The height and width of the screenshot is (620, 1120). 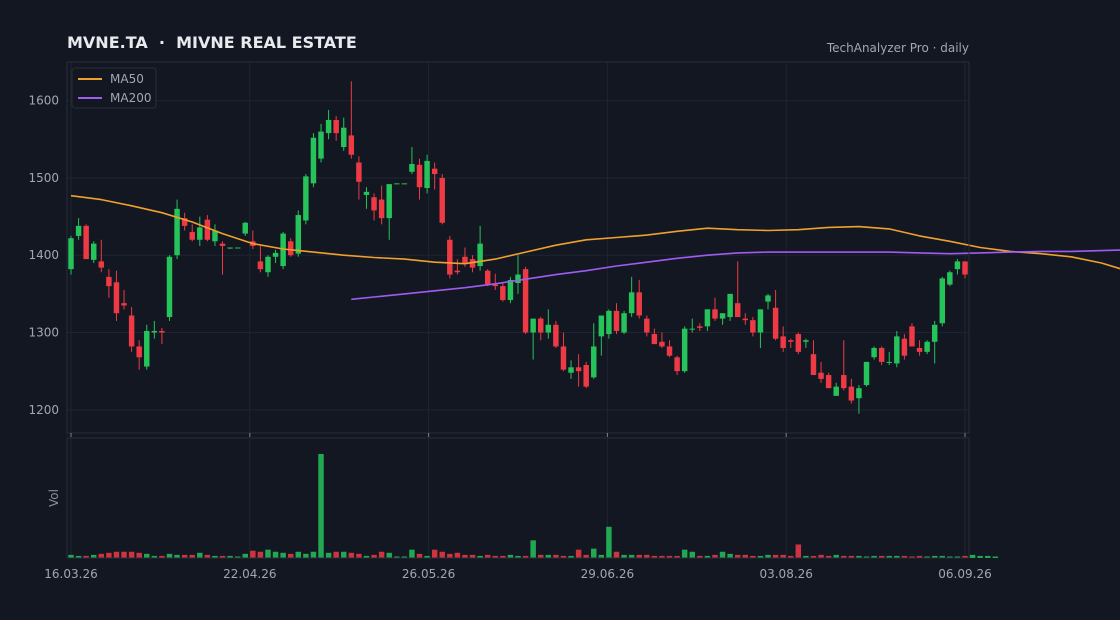 I want to click on legend-label: MA50, so click(x=127, y=79).